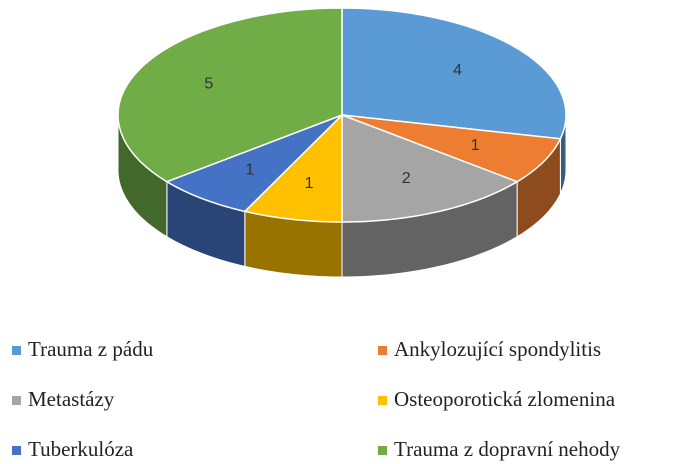 The image size is (686, 464). Describe the element at coordinates (81, 449) in the screenshot. I see `legend-label: Tuberkulóza` at that location.